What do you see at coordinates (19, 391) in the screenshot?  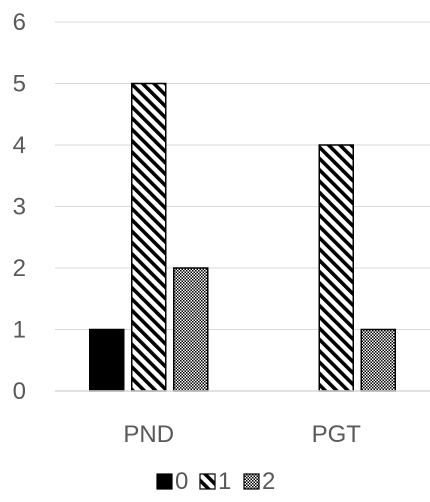 I see `y-tick-label: 0` at bounding box center [19, 391].